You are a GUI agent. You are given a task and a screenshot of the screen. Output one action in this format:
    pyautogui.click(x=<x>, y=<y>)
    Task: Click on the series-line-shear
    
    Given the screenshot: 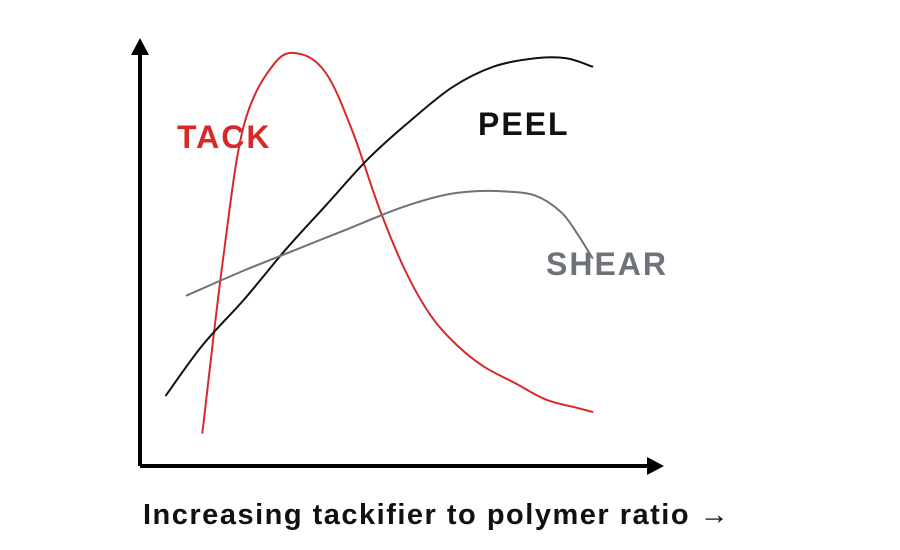 What is the action you would take?
    pyautogui.click(x=389, y=243)
    